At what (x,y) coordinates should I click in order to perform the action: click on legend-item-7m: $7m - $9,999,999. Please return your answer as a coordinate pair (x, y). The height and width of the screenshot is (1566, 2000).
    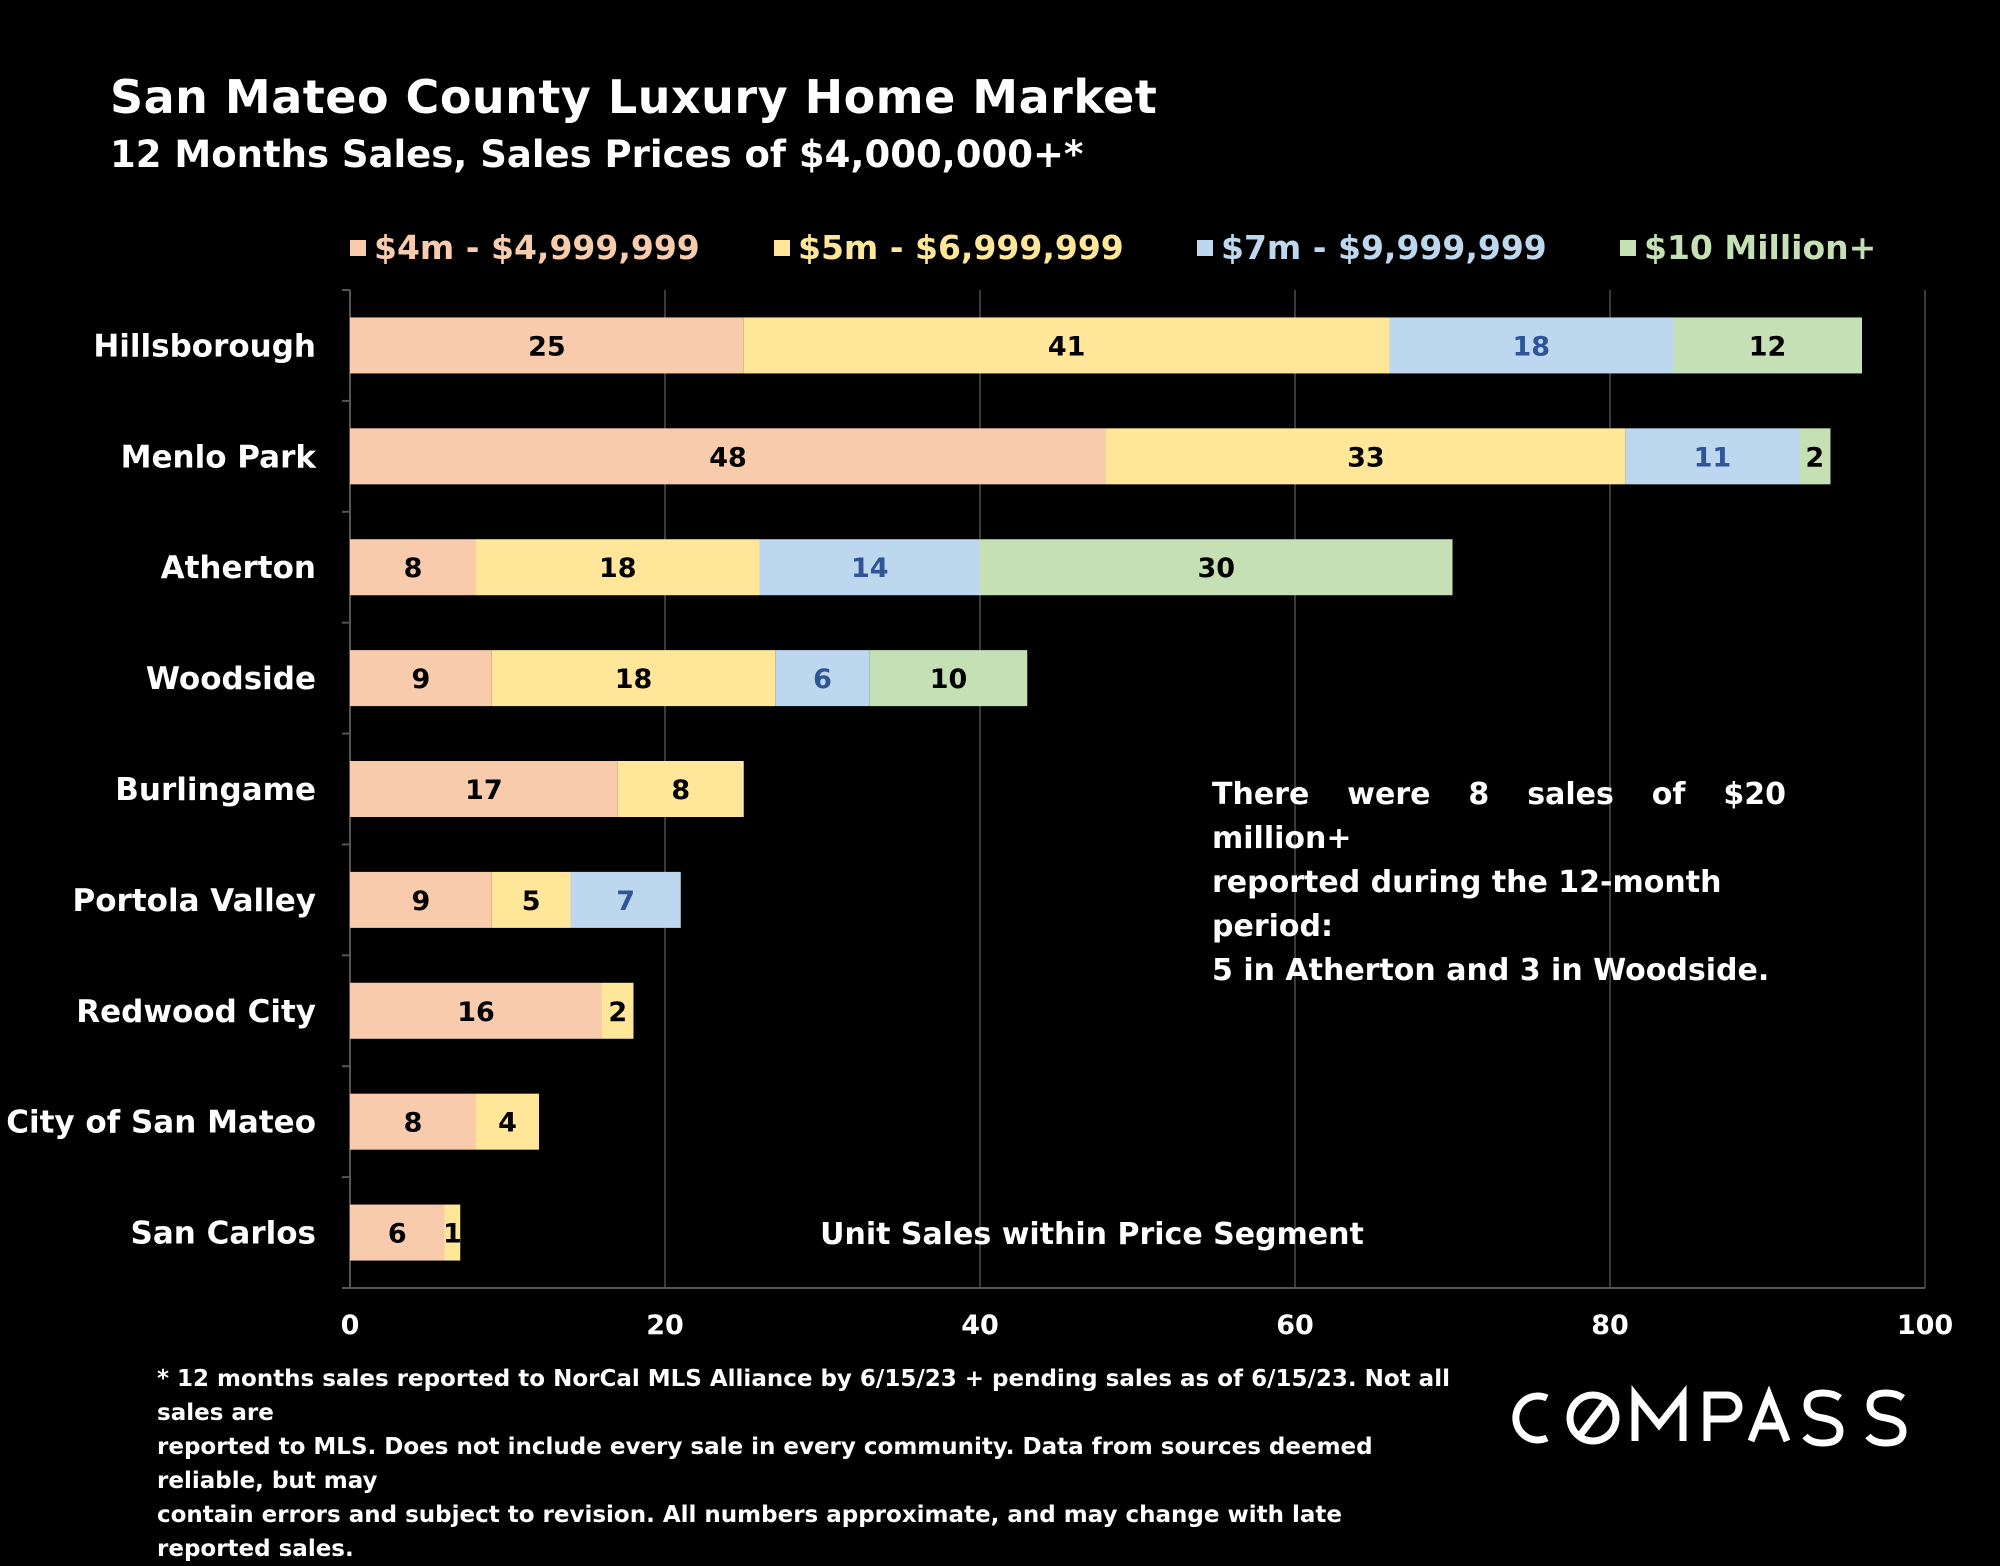
    Looking at the image, I should click on (1372, 247).